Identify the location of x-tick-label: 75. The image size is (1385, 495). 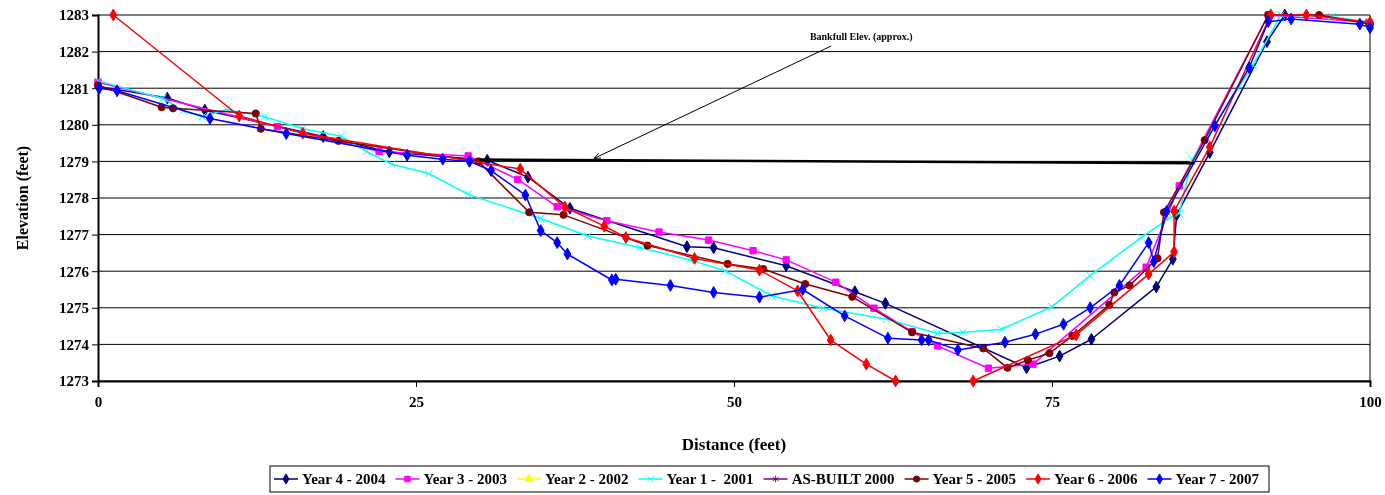
(1052, 401).